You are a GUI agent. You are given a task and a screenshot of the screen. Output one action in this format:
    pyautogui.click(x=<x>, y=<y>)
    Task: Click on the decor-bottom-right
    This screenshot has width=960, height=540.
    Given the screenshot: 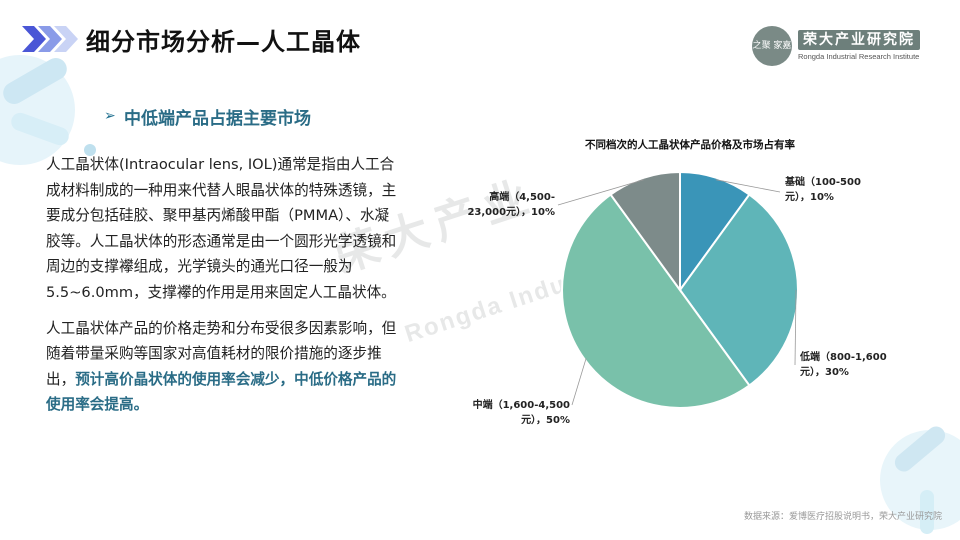 What is the action you would take?
    pyautogui.click(x=920, y=480)
    